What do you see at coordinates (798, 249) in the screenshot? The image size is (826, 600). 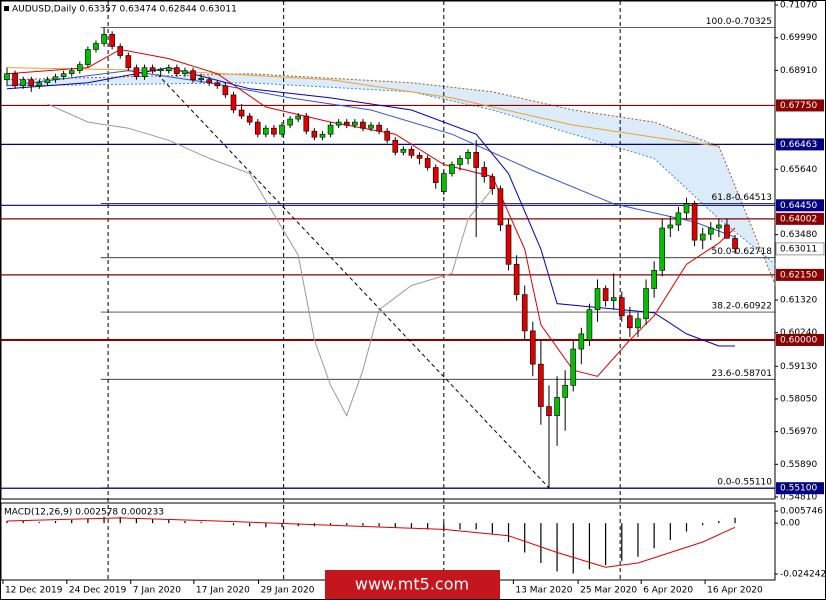 I see `last-price-label: 0.63011` at bounding box center [798, 249].